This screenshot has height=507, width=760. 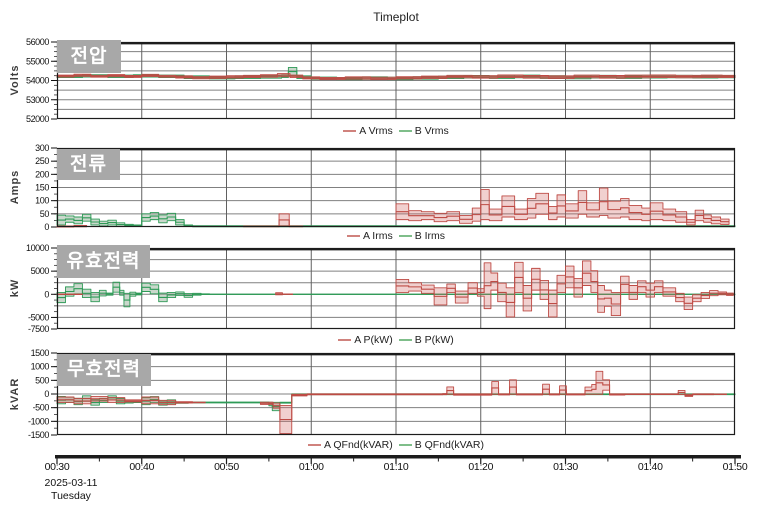 I want to click on svg-text: 56000, so click(x=37, y=42).